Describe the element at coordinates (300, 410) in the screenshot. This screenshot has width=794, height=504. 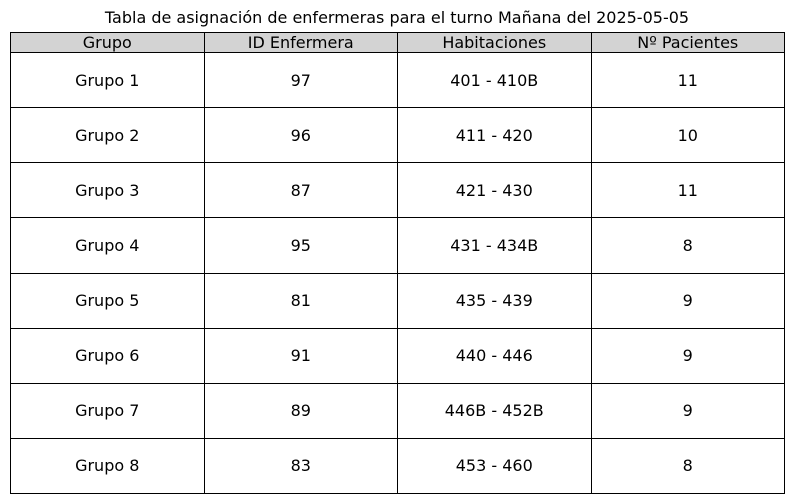
I see `cell-id-enfermera: 89` at that location.